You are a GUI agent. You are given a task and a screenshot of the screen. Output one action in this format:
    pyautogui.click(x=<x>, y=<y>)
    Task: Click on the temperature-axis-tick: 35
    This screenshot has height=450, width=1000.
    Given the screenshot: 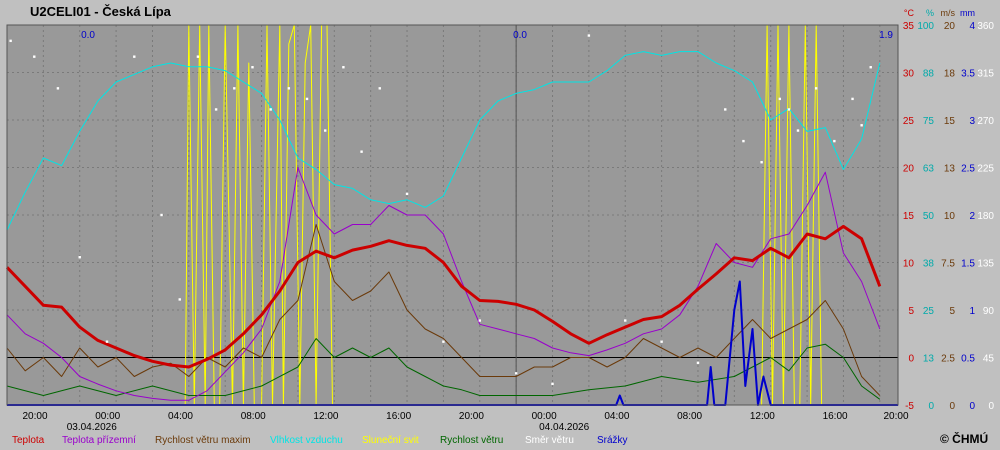 What is the action you would take?
    pyautogui.click(x=909, y=26)
    